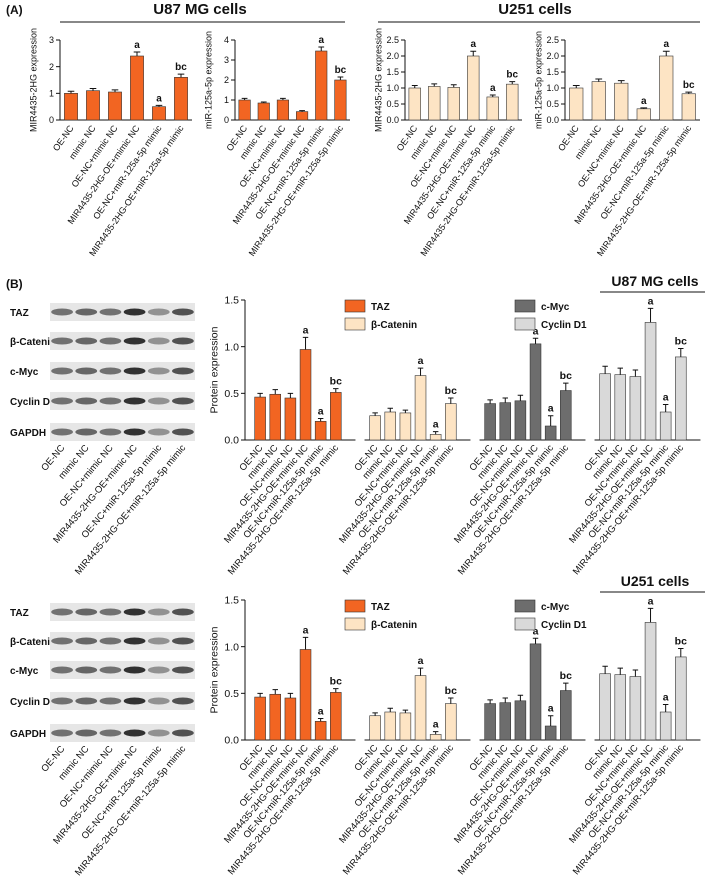  What do you see at coordinates (51, 40) in the screenshot?
I see `y-tick-label: 3` at bounding box center [51, 40].